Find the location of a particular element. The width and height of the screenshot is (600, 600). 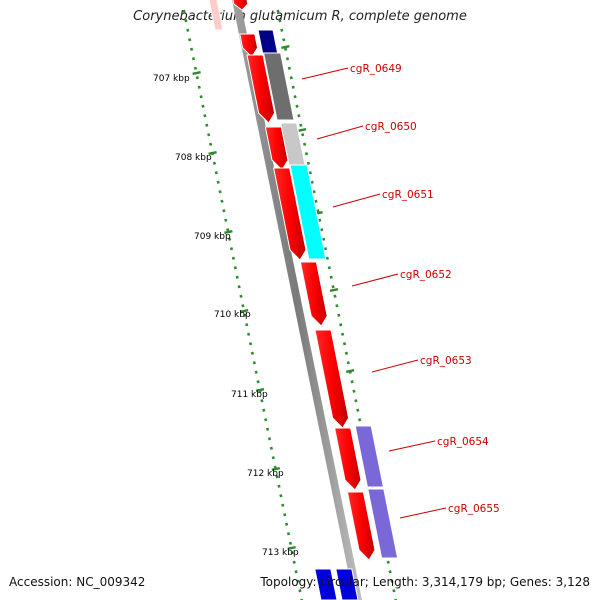

scale-label: 709 kbp is located at coordinates (212, 237).